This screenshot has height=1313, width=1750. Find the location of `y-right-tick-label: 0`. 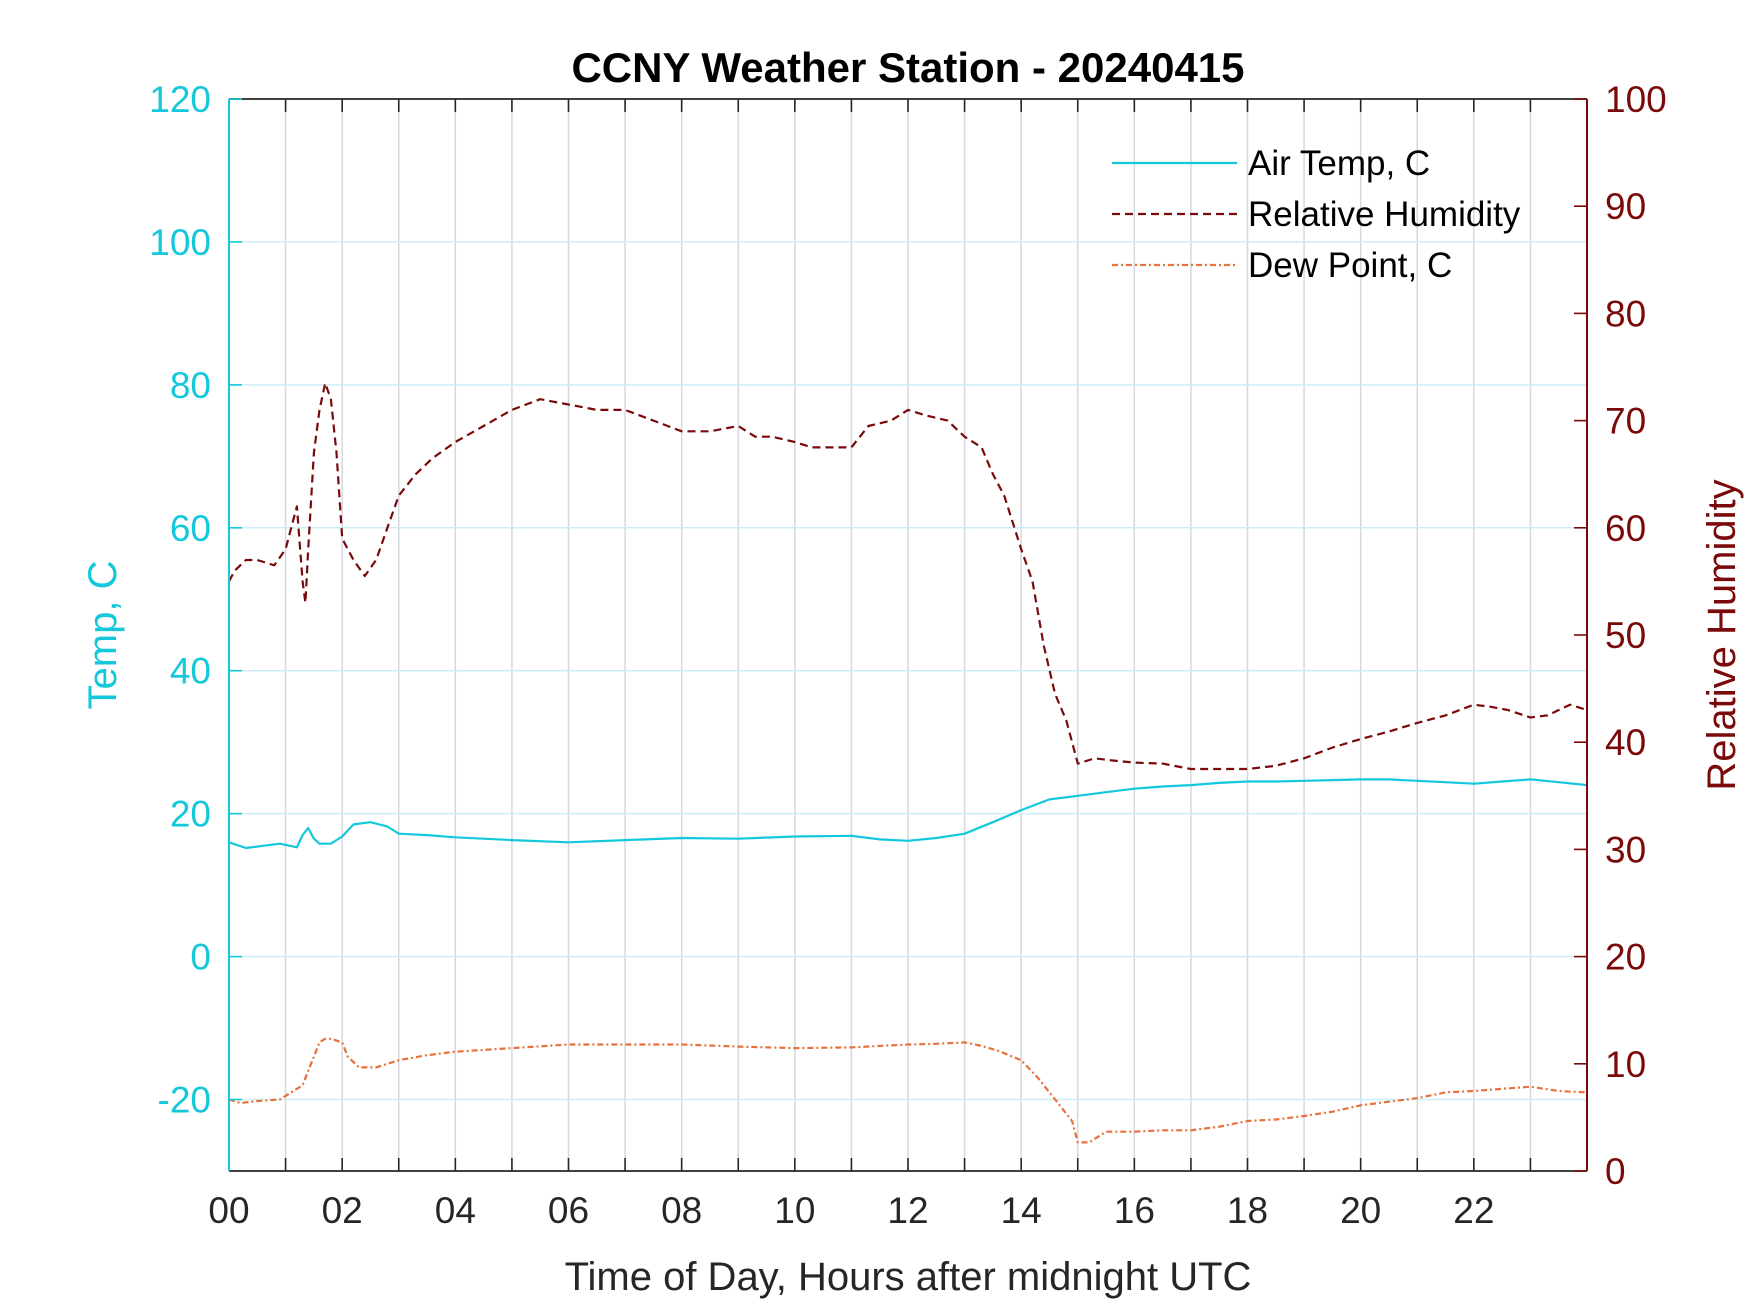

y-right-tick-label: 0 is located at coordinates (1615, 1171).